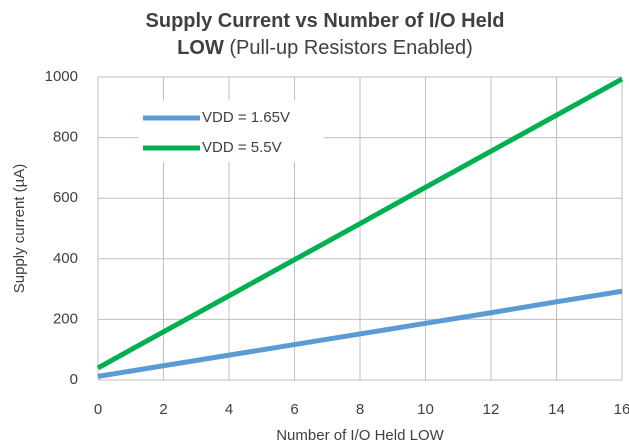 The height and width of the screenshot is (447, 629). I want to click on x-axis-label: Number of I/O Held LOW, so click(360, 435).